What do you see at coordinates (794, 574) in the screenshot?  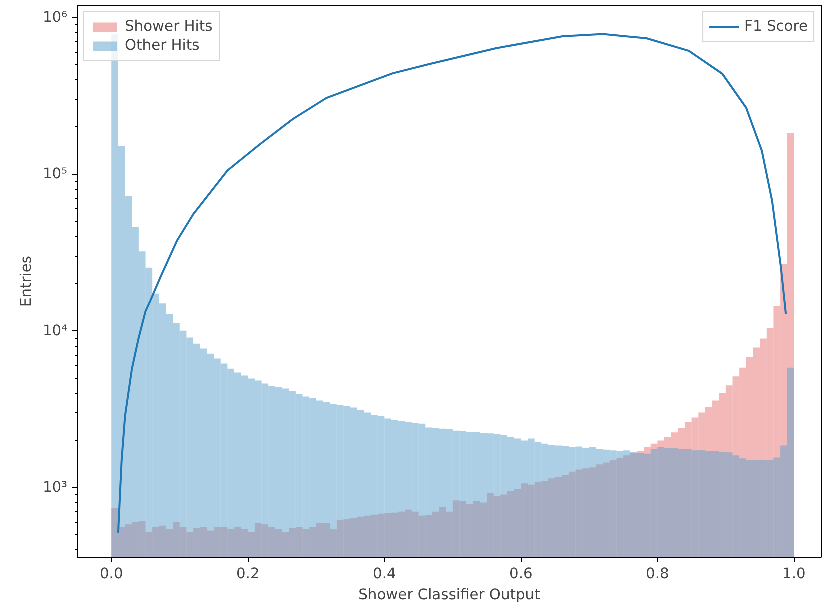 I see `x-tick-label: 1.0` at bounding box center [794, 574].